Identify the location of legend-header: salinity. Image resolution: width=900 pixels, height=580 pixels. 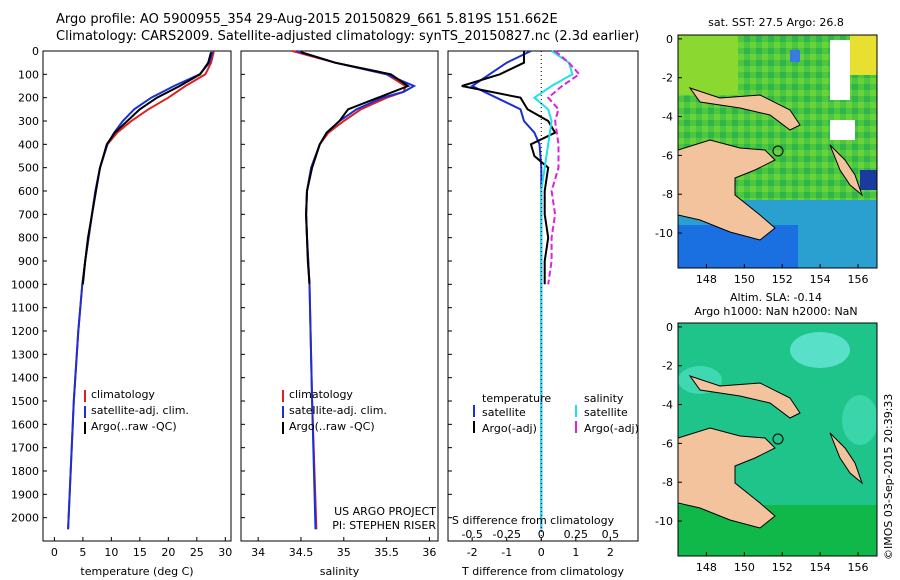
(604, 398).